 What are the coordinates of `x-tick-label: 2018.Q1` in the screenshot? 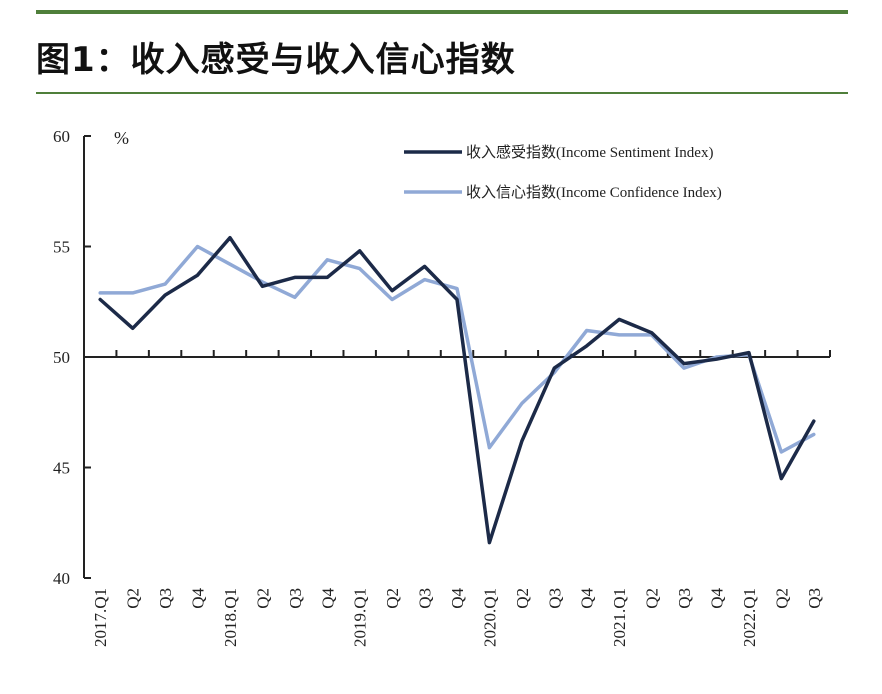 It's located at (230, 617).